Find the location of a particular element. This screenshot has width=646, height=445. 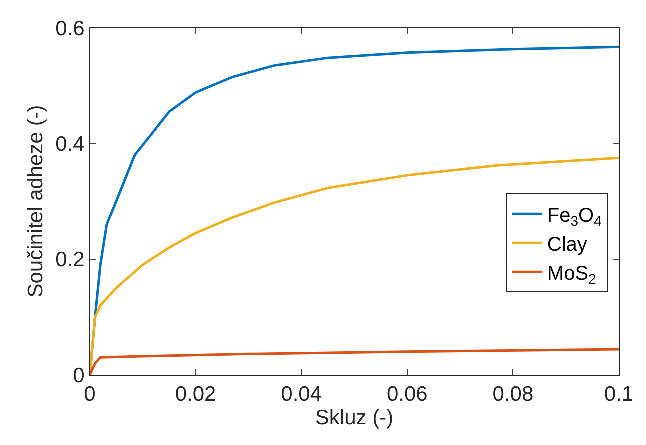

legend-label: MoS$_{2}$ is located at coordinates (572, 275).